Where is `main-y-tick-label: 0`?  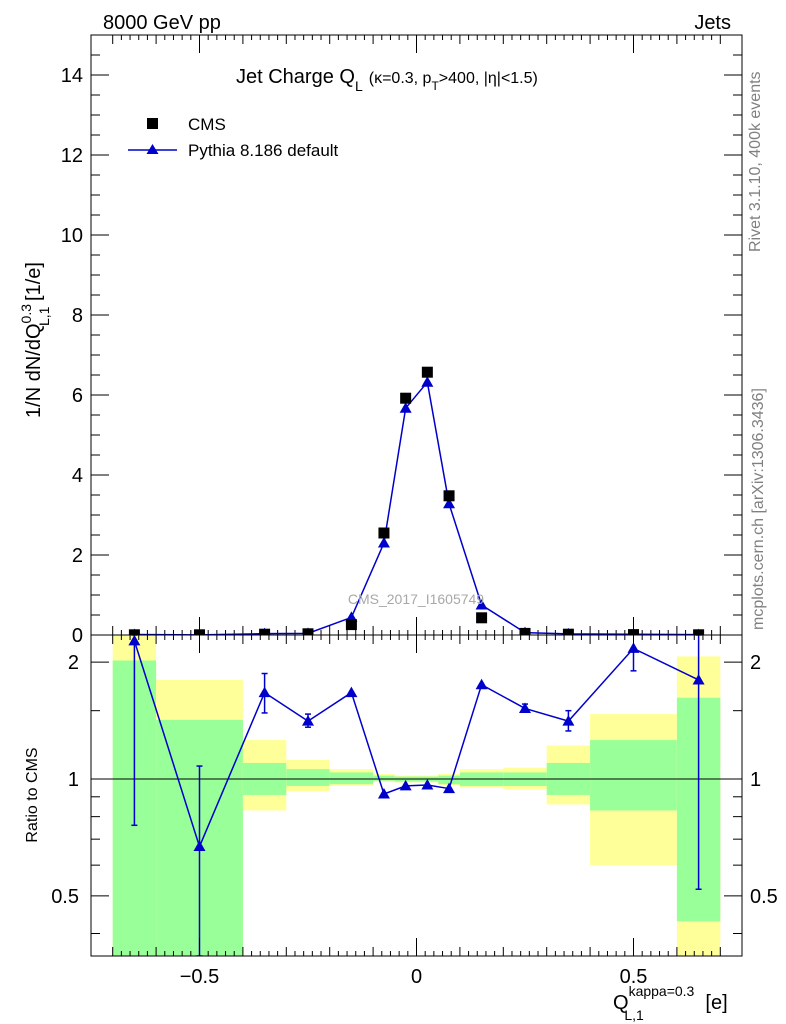 main-y-tick-label: 0 is located at coordinates (77, 636).